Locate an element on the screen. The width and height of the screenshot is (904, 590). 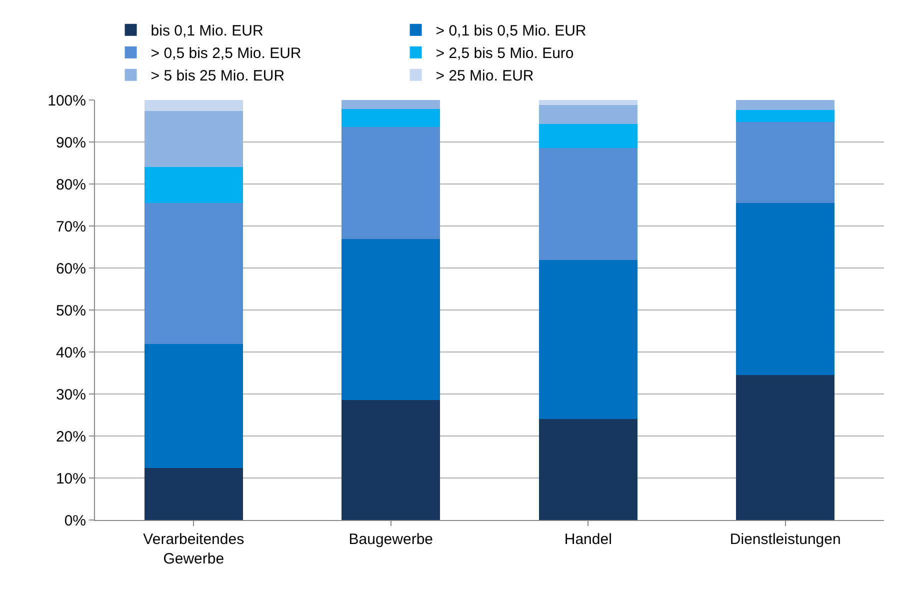
y-tick-label: 80% is located at coordinates (71, 185).